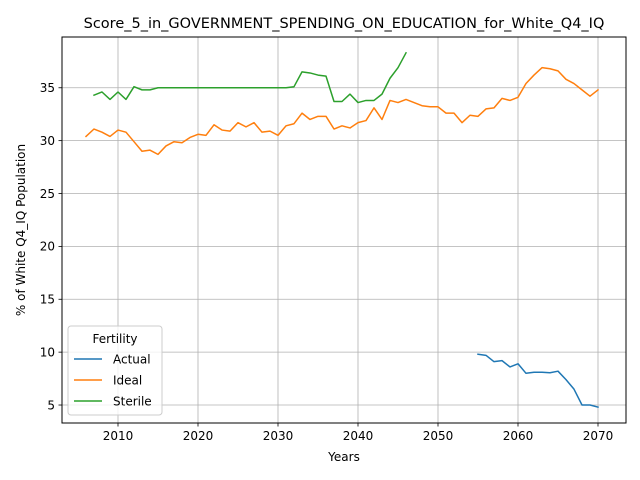  I want to click on y-tick-label: 30, so click(47, 141).